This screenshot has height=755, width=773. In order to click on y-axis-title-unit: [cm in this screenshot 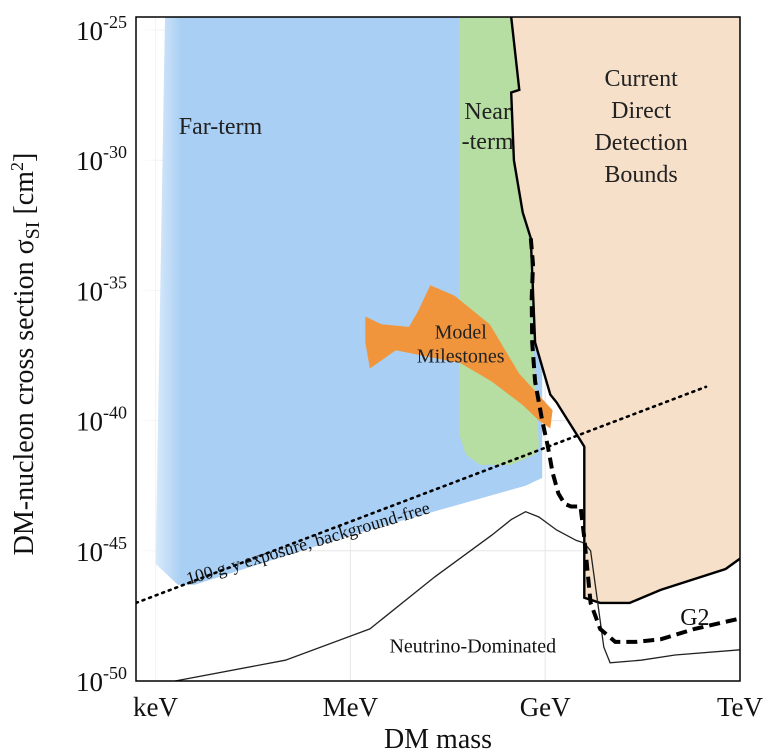, I will do `click(24, 196)`.